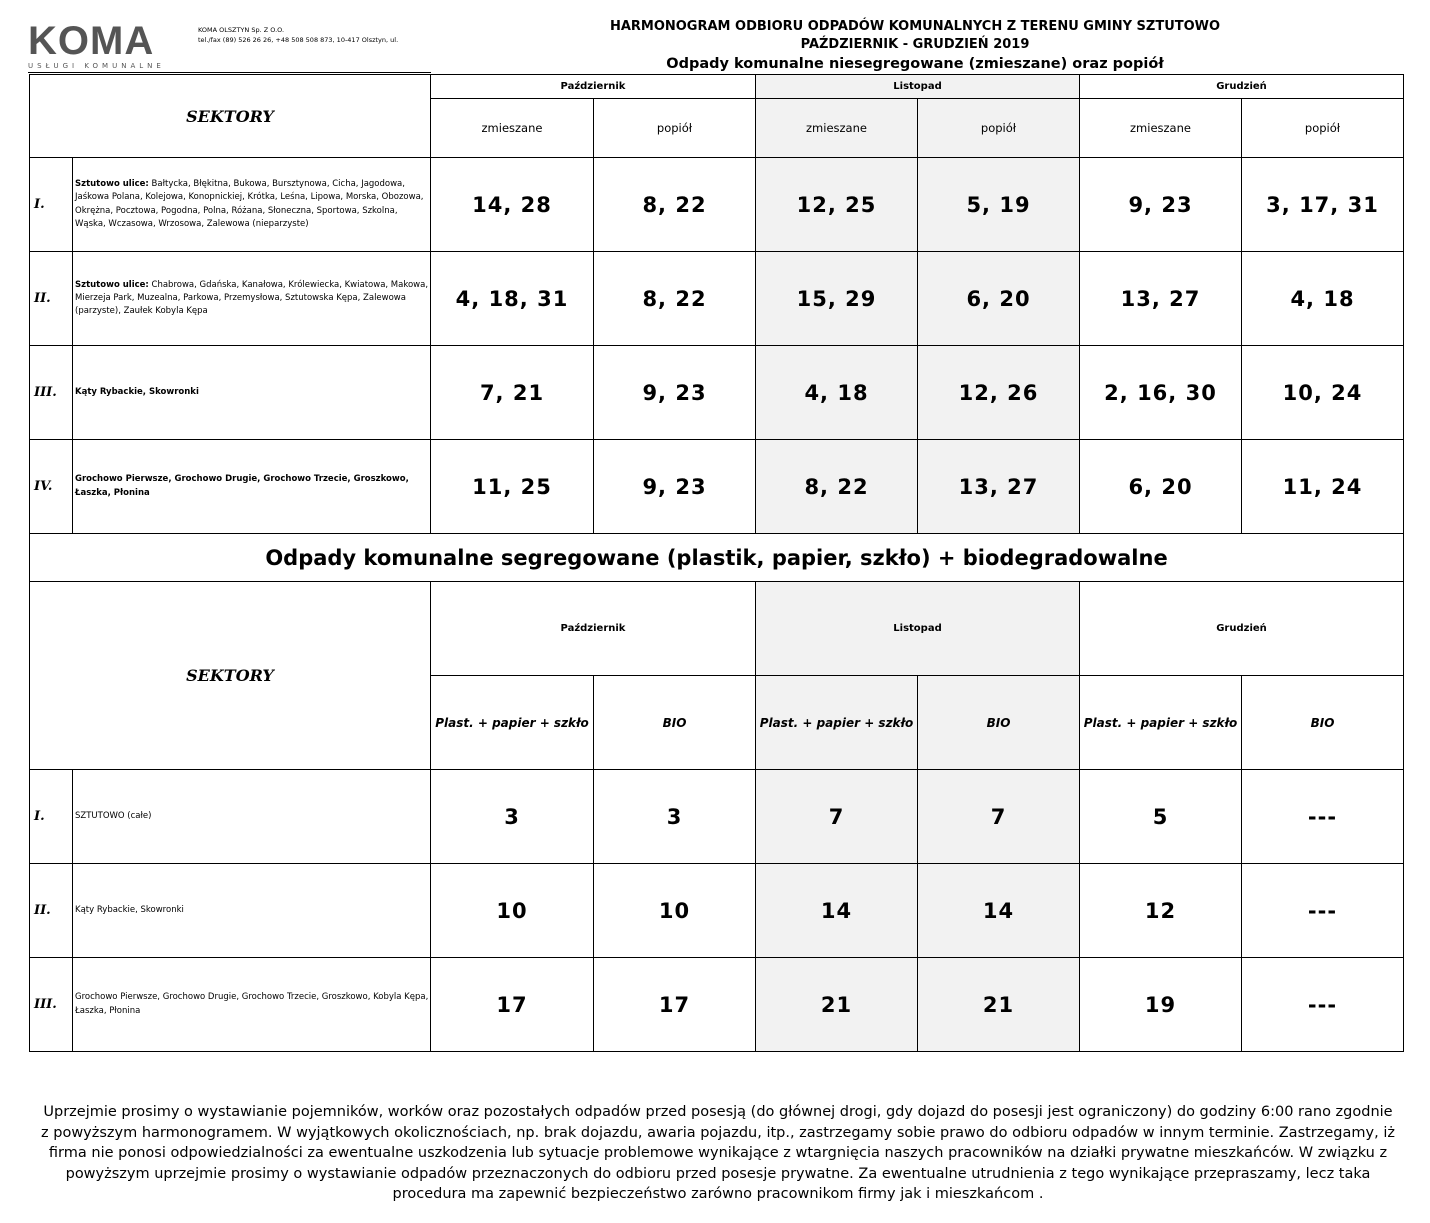 The height and width of the screenshot is (1223, 1430). Describe the element at coordinates (836, 298) in the screenshot. I see `collection-dates: 15, 29` at that location.